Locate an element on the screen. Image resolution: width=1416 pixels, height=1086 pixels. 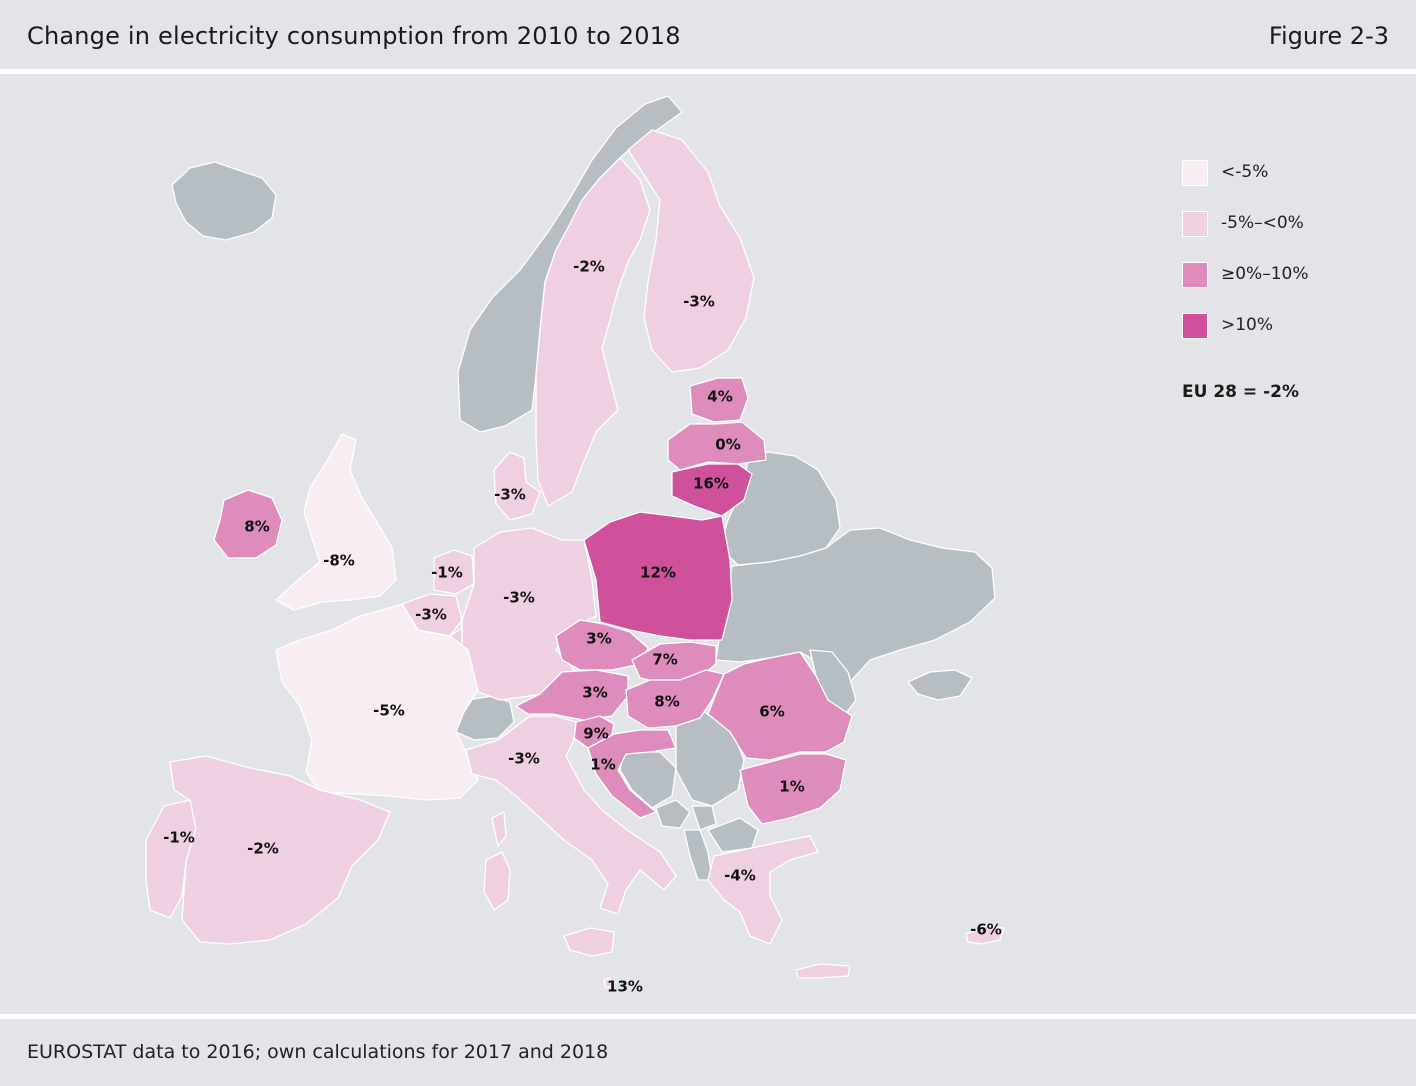
country-sweden is located at coordinates (593, 332).